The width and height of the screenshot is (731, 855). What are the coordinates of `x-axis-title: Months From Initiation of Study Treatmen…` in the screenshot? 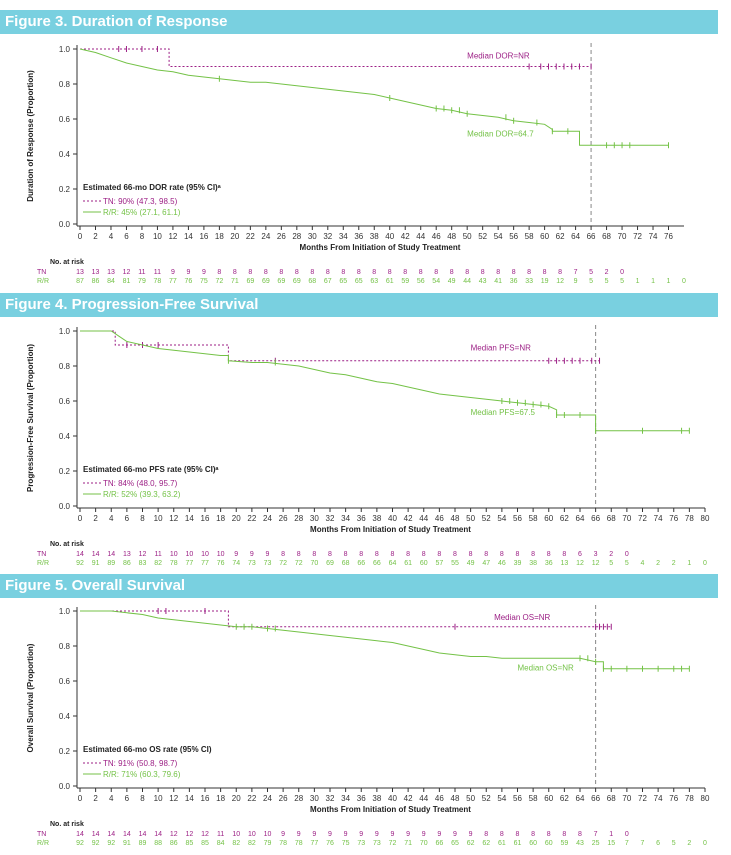 It's located at (380, 247).